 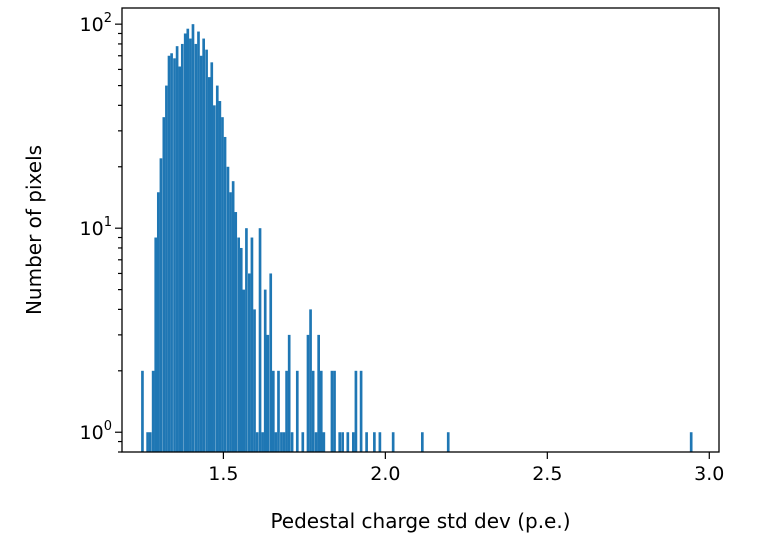 What do you see at coordinates (96, 431) in the screenshot?
I see `y-tick-label-0: 10⁰` at bounding box center [96, 431].